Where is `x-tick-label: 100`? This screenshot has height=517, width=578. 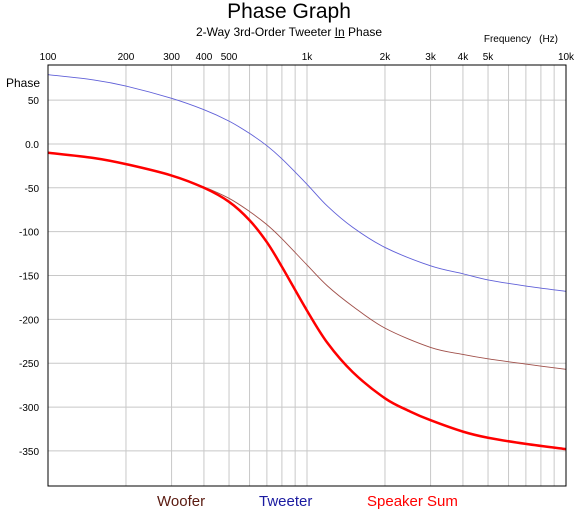 x-tick-label: 100 is located at coordinates (48, 57).